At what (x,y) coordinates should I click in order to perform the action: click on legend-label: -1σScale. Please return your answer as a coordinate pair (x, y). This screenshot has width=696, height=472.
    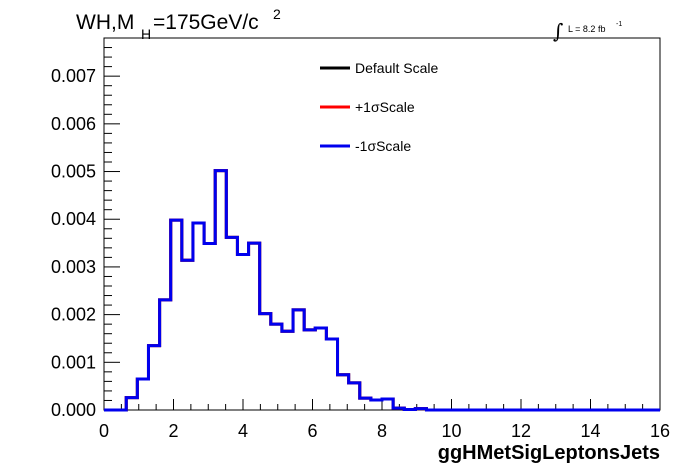
    Looking at the image, I should click on (383, 146).